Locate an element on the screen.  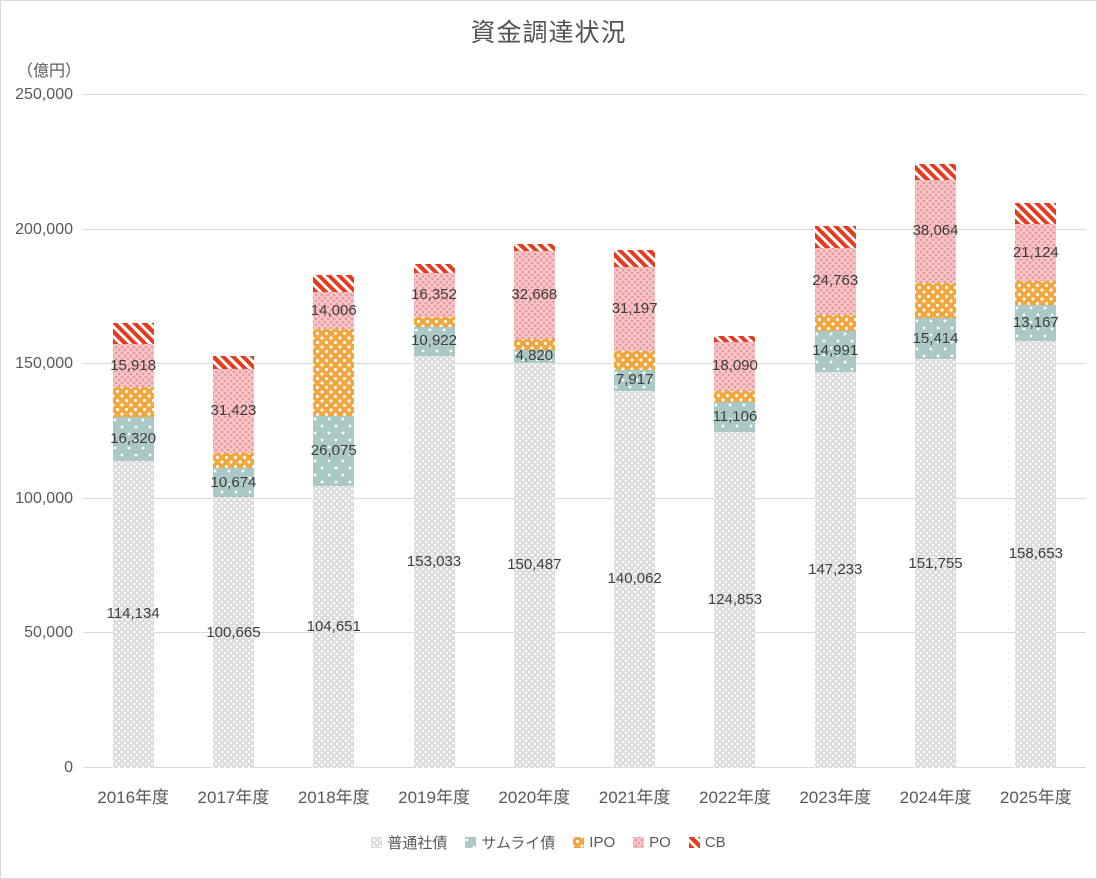
legend-item: CB is located at coordinates (707, 842).